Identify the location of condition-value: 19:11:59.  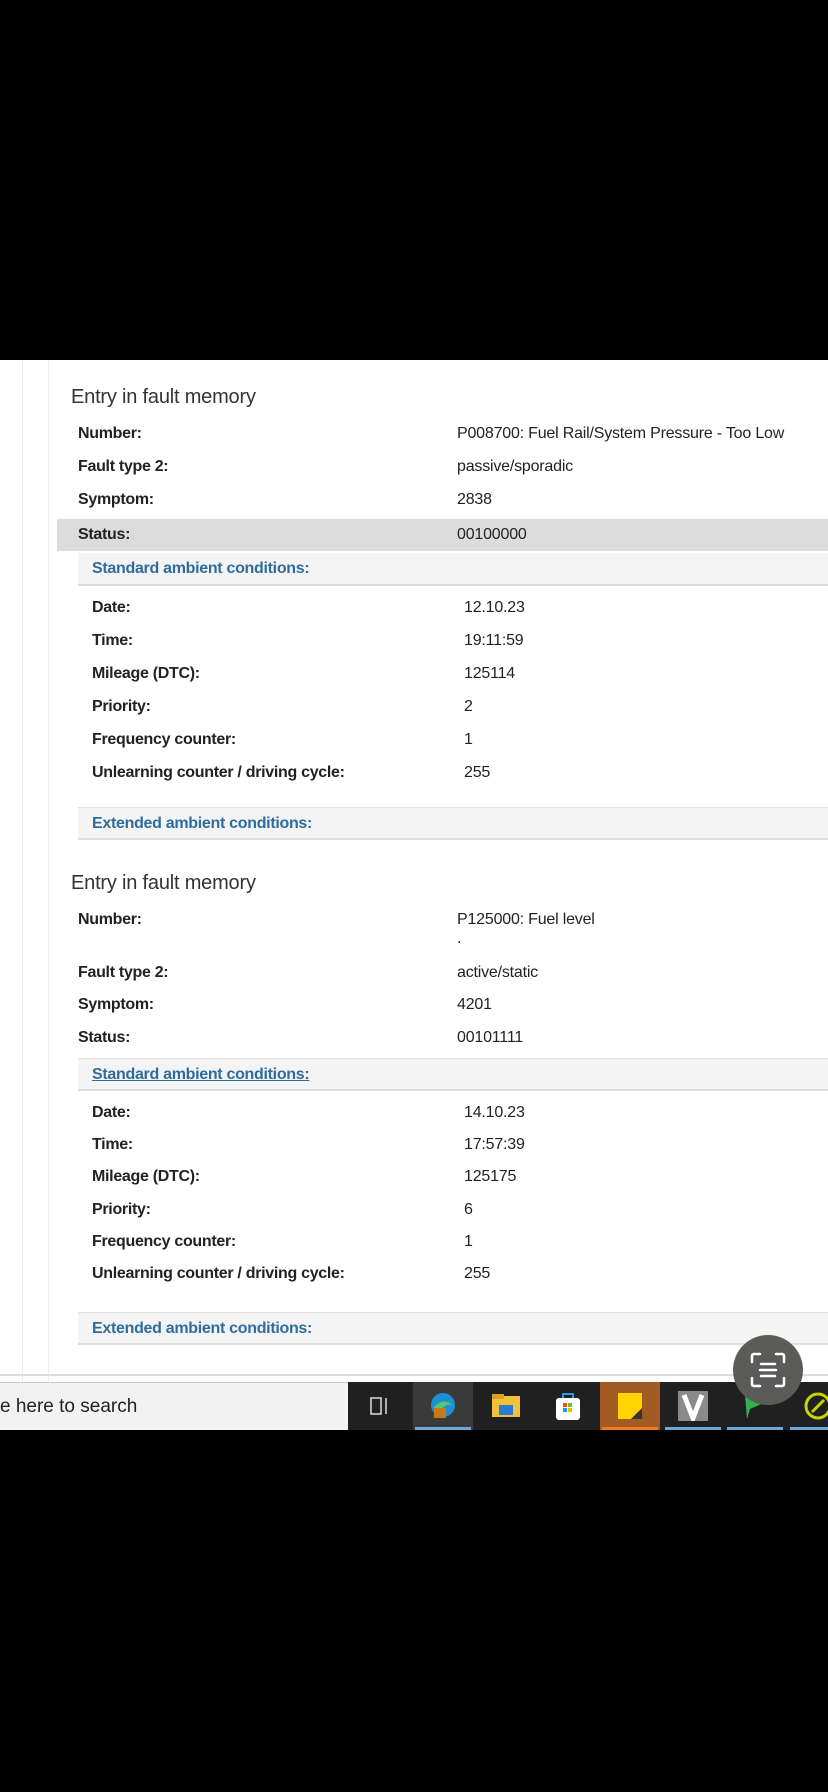
(494, 640).